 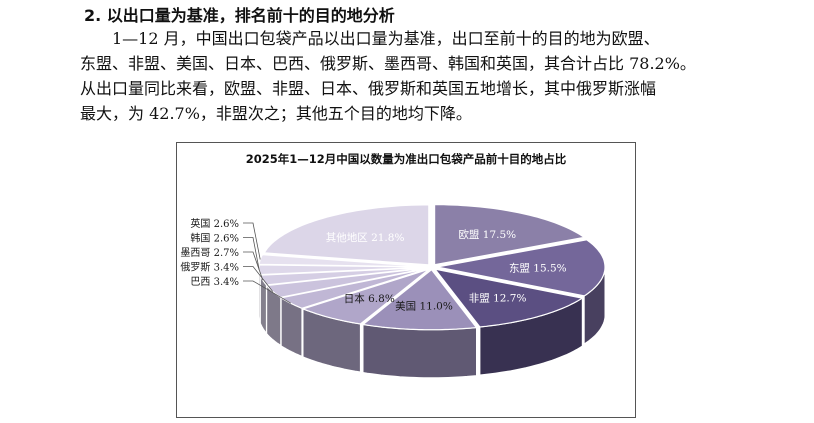 What do you see at coordinates (487, 235) in the screenshot?
I see `slice-label: 欧盟 17.5%` at bounding box center [487, 235].